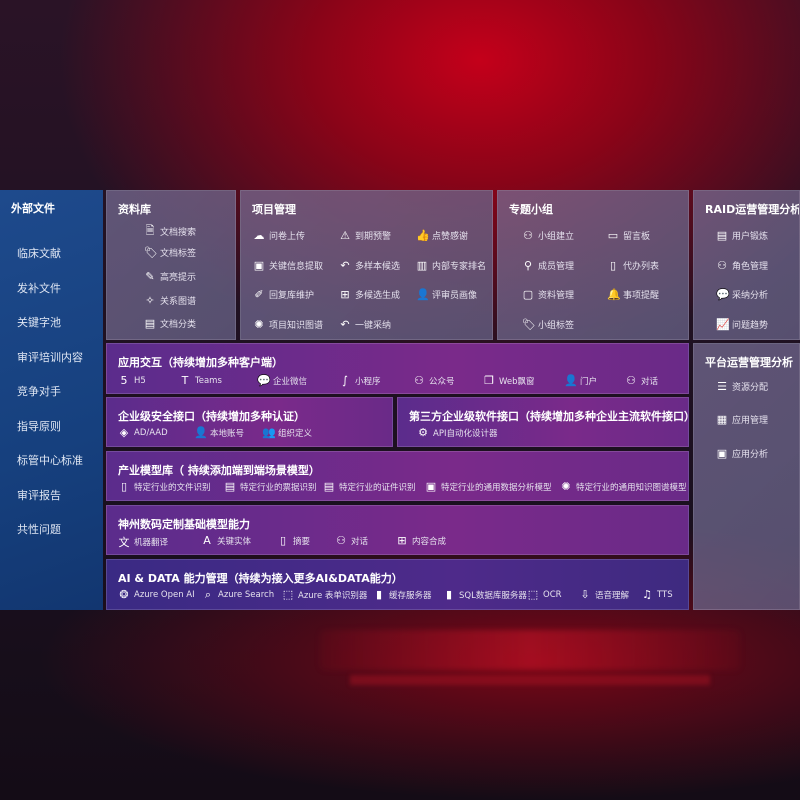 This screenshot has height=800, width=800. Describe the element at coordinates (143, 542) in the screenshot. I see `foundation-item: 文机器翻译` at that location.